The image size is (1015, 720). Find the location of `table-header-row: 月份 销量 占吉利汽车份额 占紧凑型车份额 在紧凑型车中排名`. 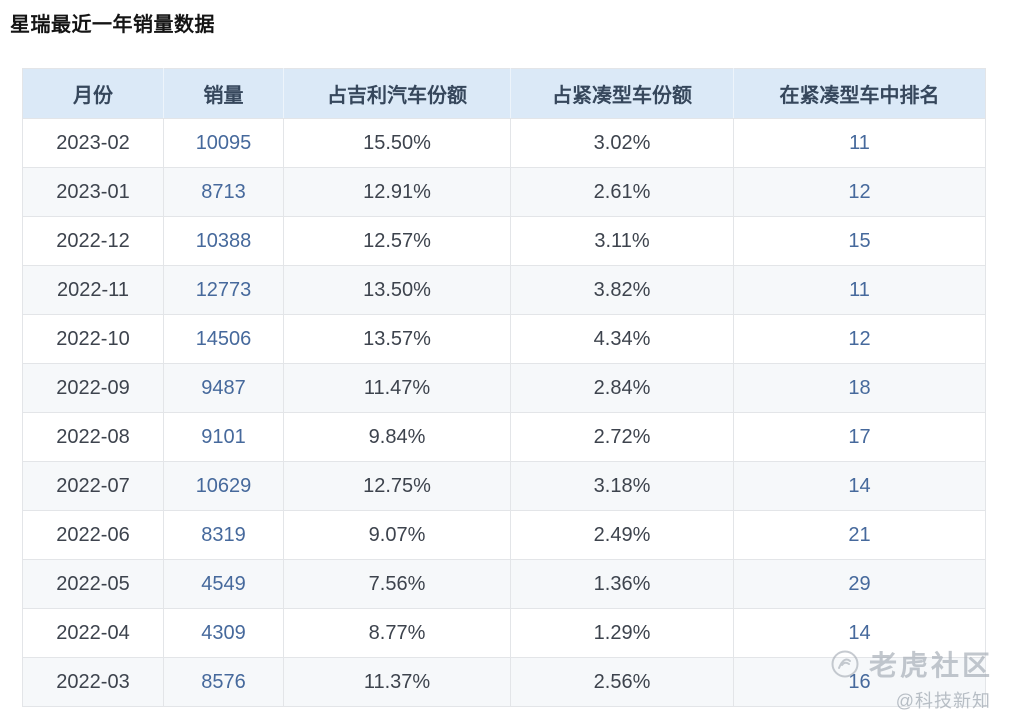

table-header-row: 月份 销量 占吉利汽车份额 占紧凑型车份额 在紧凑型车中排名 is located at coordinates (504, 93).